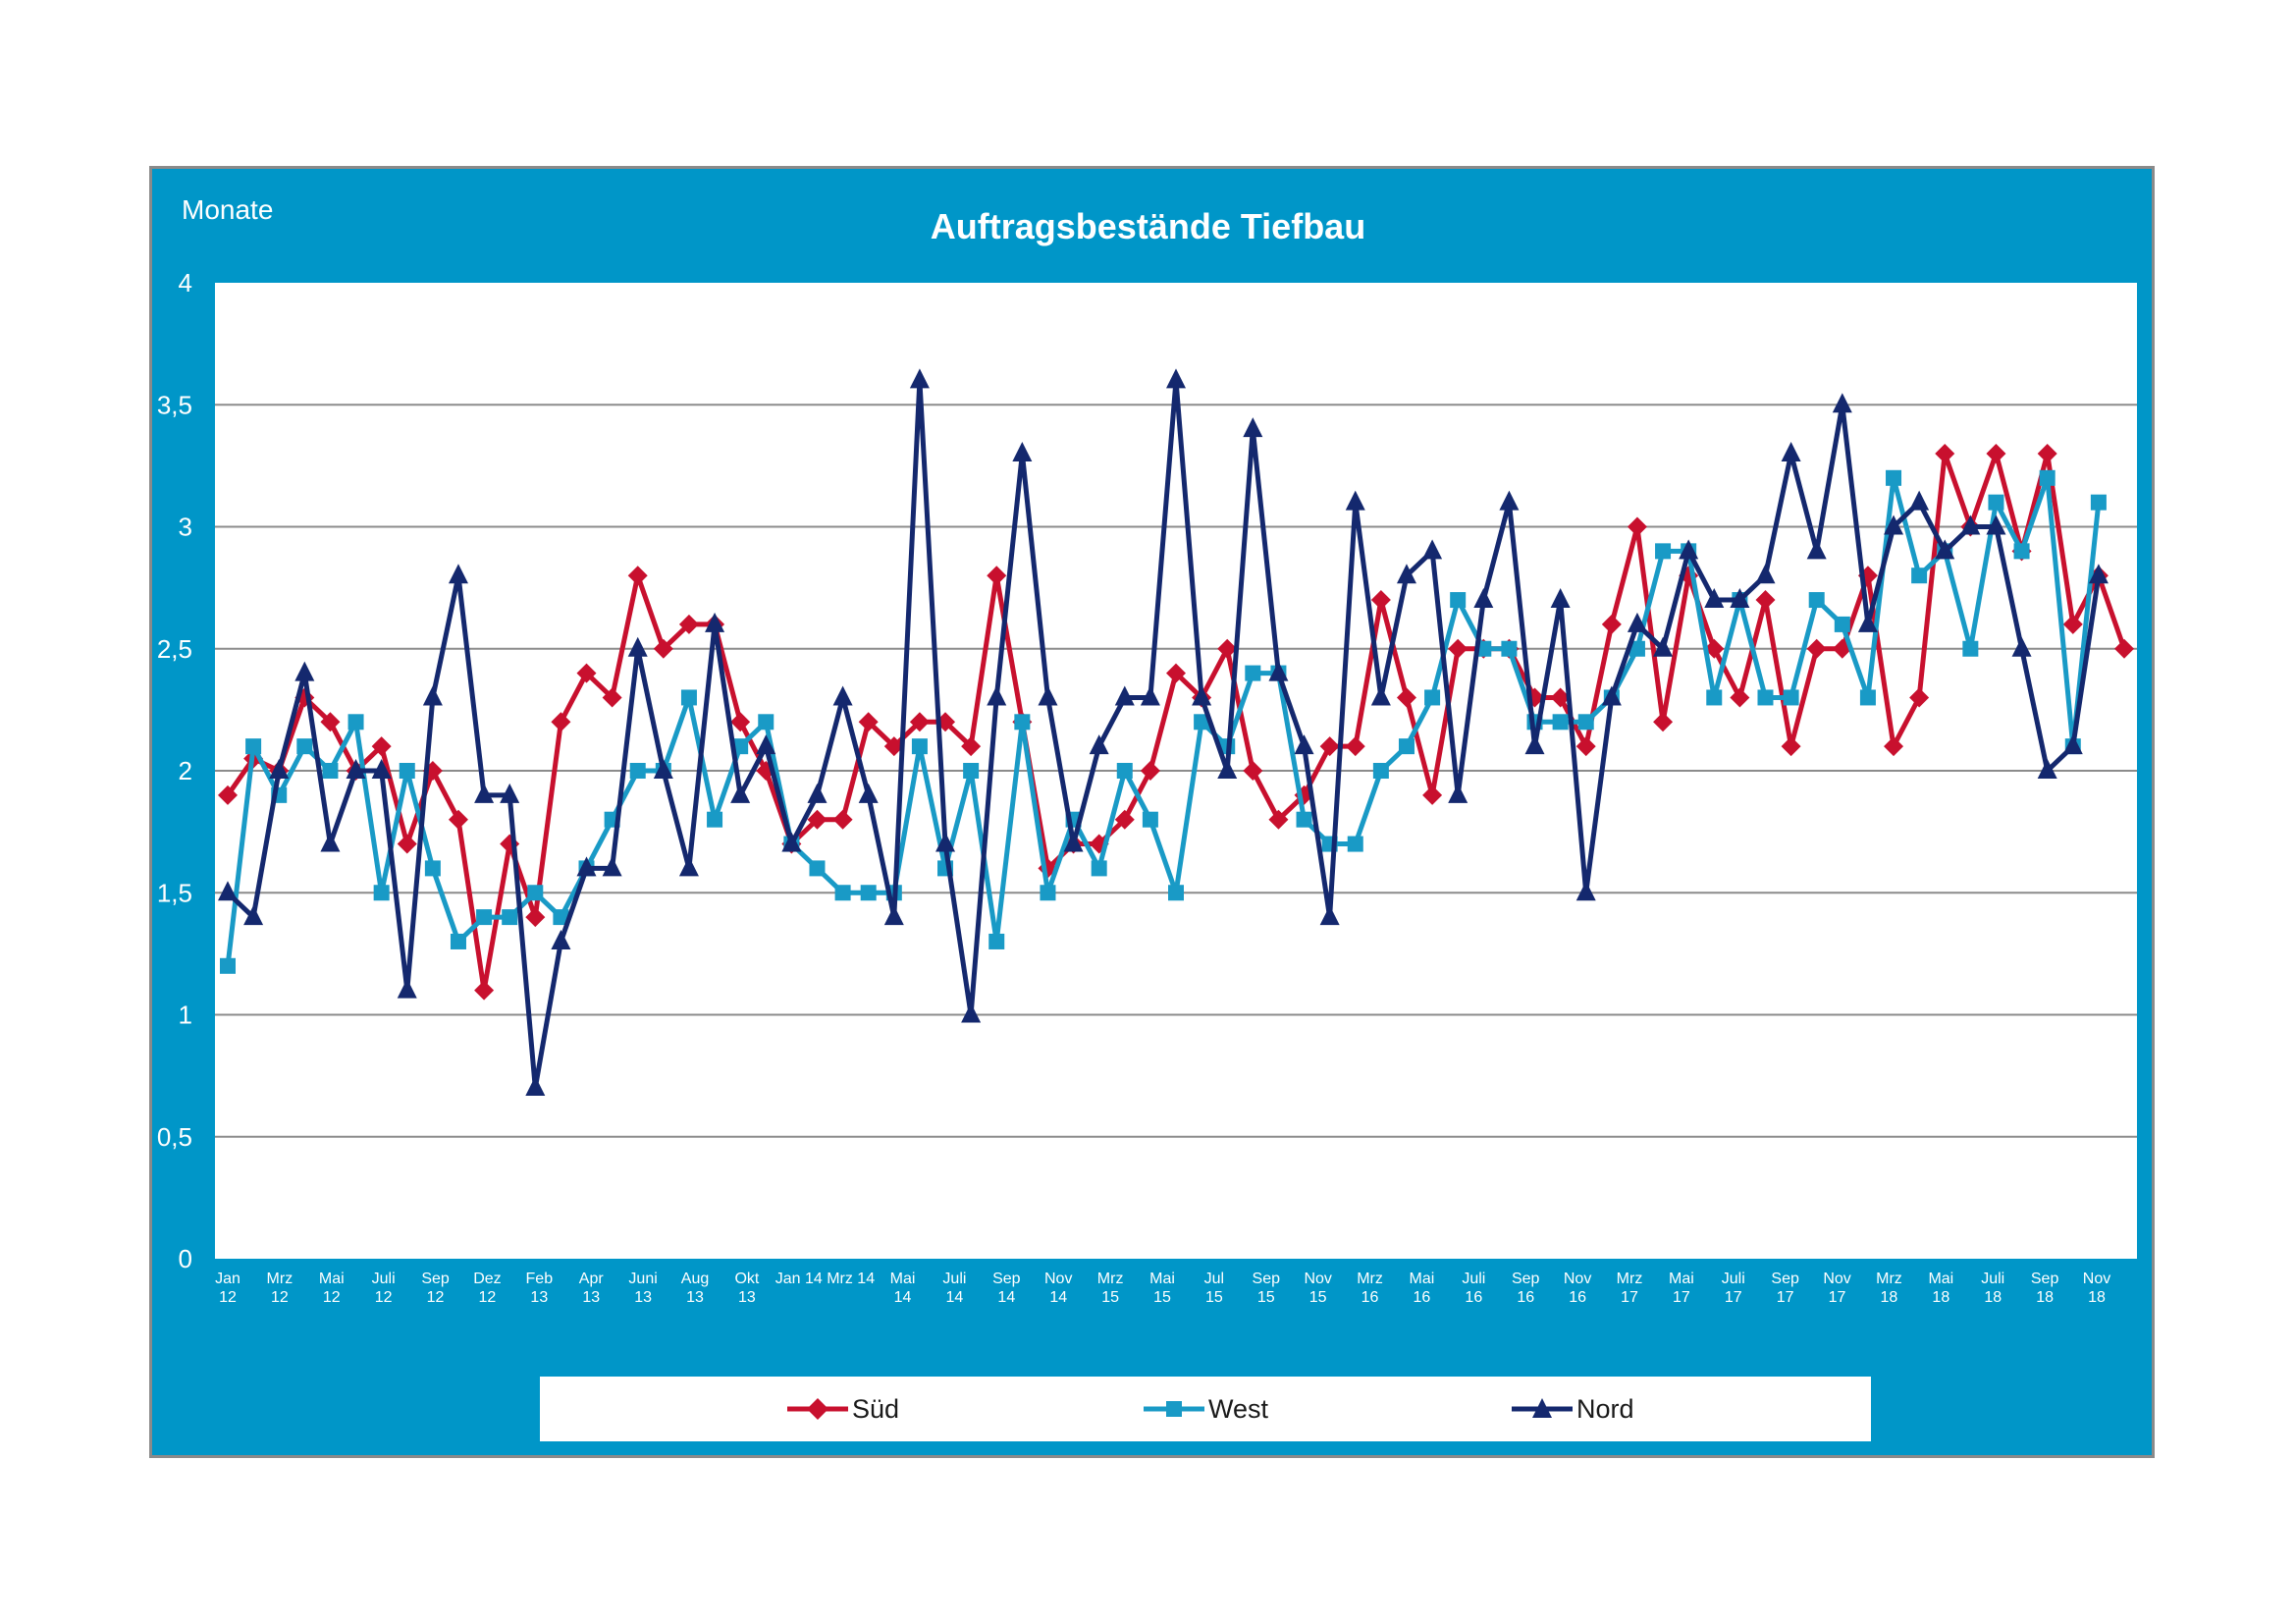 This screenshot has height=1623, width=2296. Describe the element at coordinates (174, 405) in the screenshot. I see `y-tick-label: 3,5` at that location.